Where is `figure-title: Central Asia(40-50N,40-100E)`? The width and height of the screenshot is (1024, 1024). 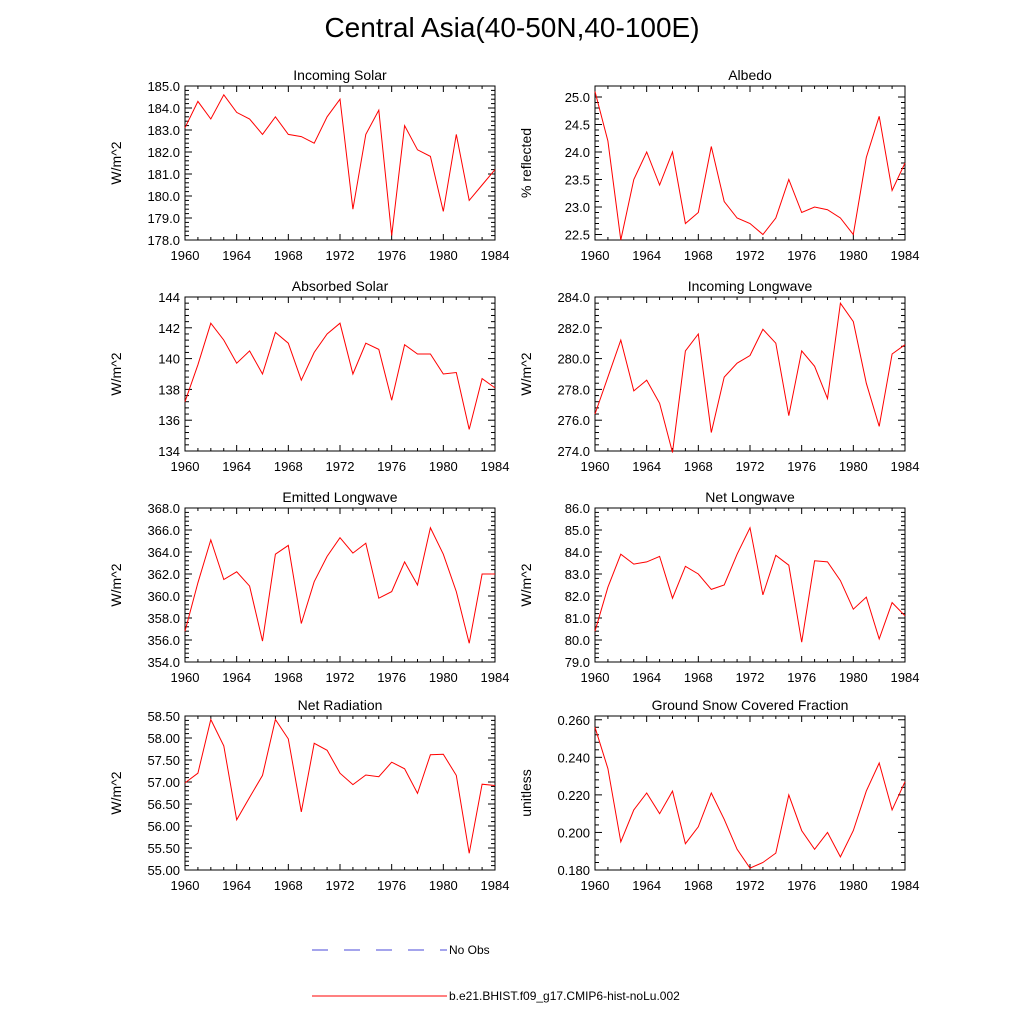
figure-title: Central Asia(40-50N,40-100E) is located at coordinates (512, 27).